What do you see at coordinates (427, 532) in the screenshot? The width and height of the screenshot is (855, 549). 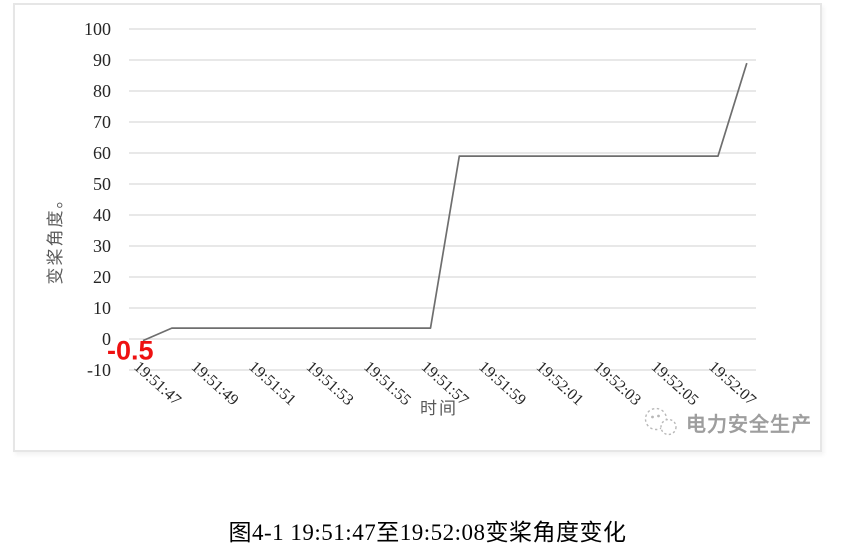 I see `figure-caption: 图4-1 19:51:47至19:52:08变桨角度变化` at bounding box center [427, 532].